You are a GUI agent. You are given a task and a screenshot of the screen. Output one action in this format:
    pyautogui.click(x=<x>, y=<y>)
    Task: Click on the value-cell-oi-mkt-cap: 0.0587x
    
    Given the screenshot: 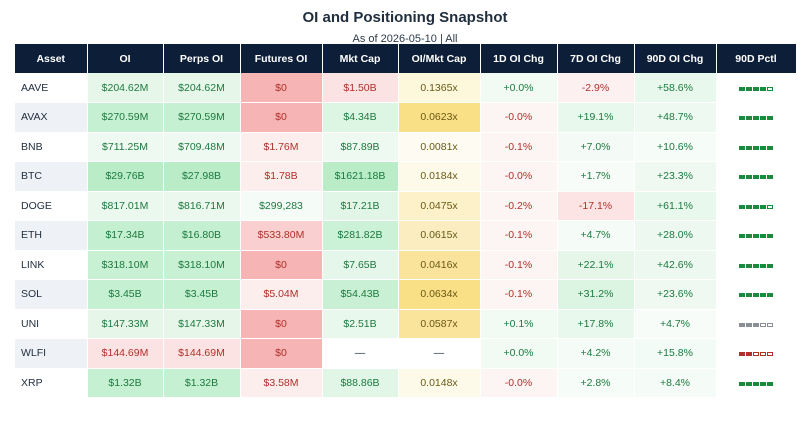 What is the action you would take?
    pyautogui.click(x=439, y=324)
    